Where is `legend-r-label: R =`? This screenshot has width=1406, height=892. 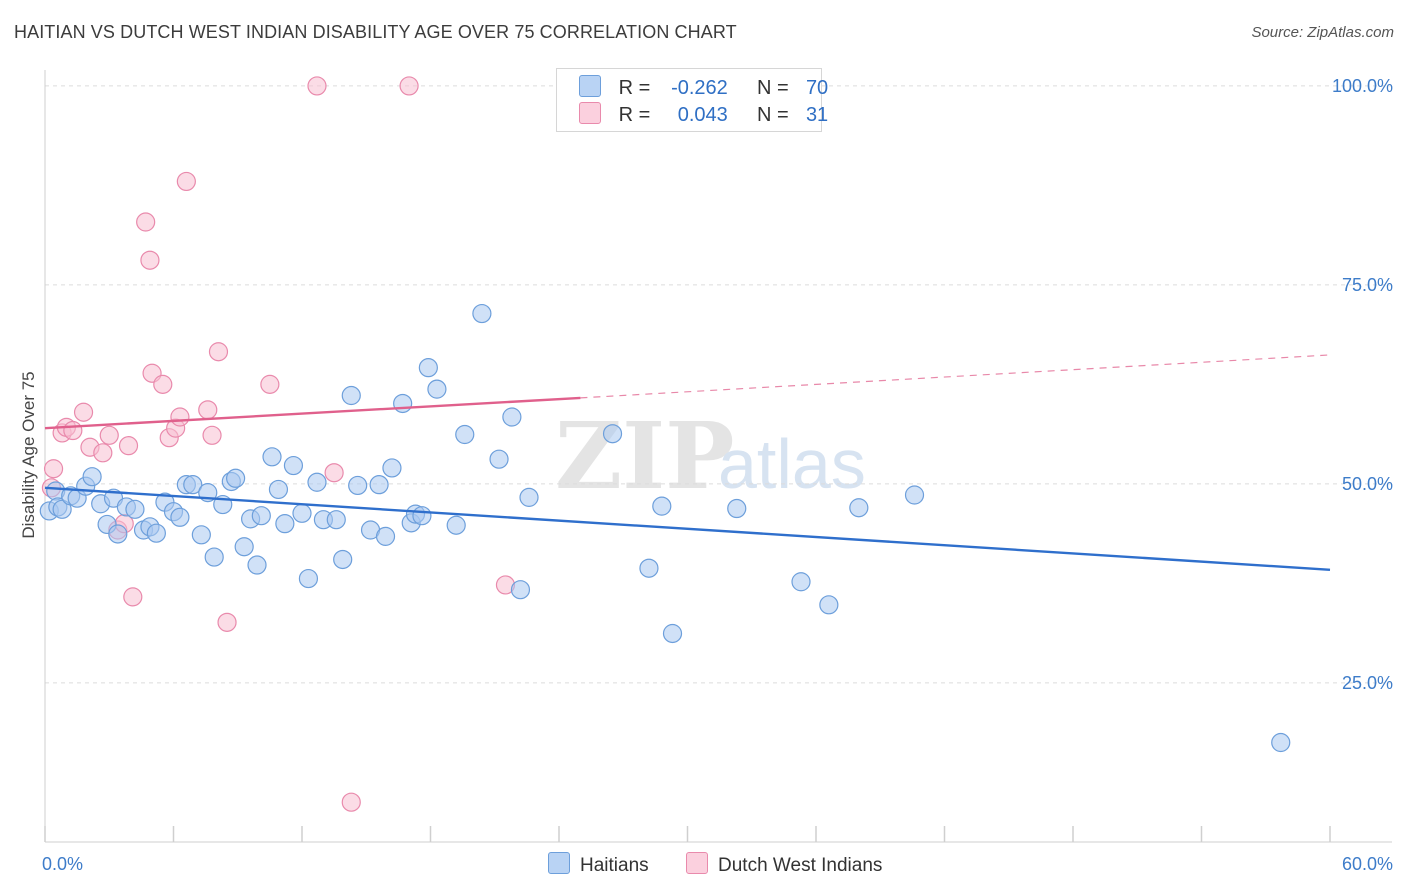
legend-r-label: R = is located at coordinates (634, 88).